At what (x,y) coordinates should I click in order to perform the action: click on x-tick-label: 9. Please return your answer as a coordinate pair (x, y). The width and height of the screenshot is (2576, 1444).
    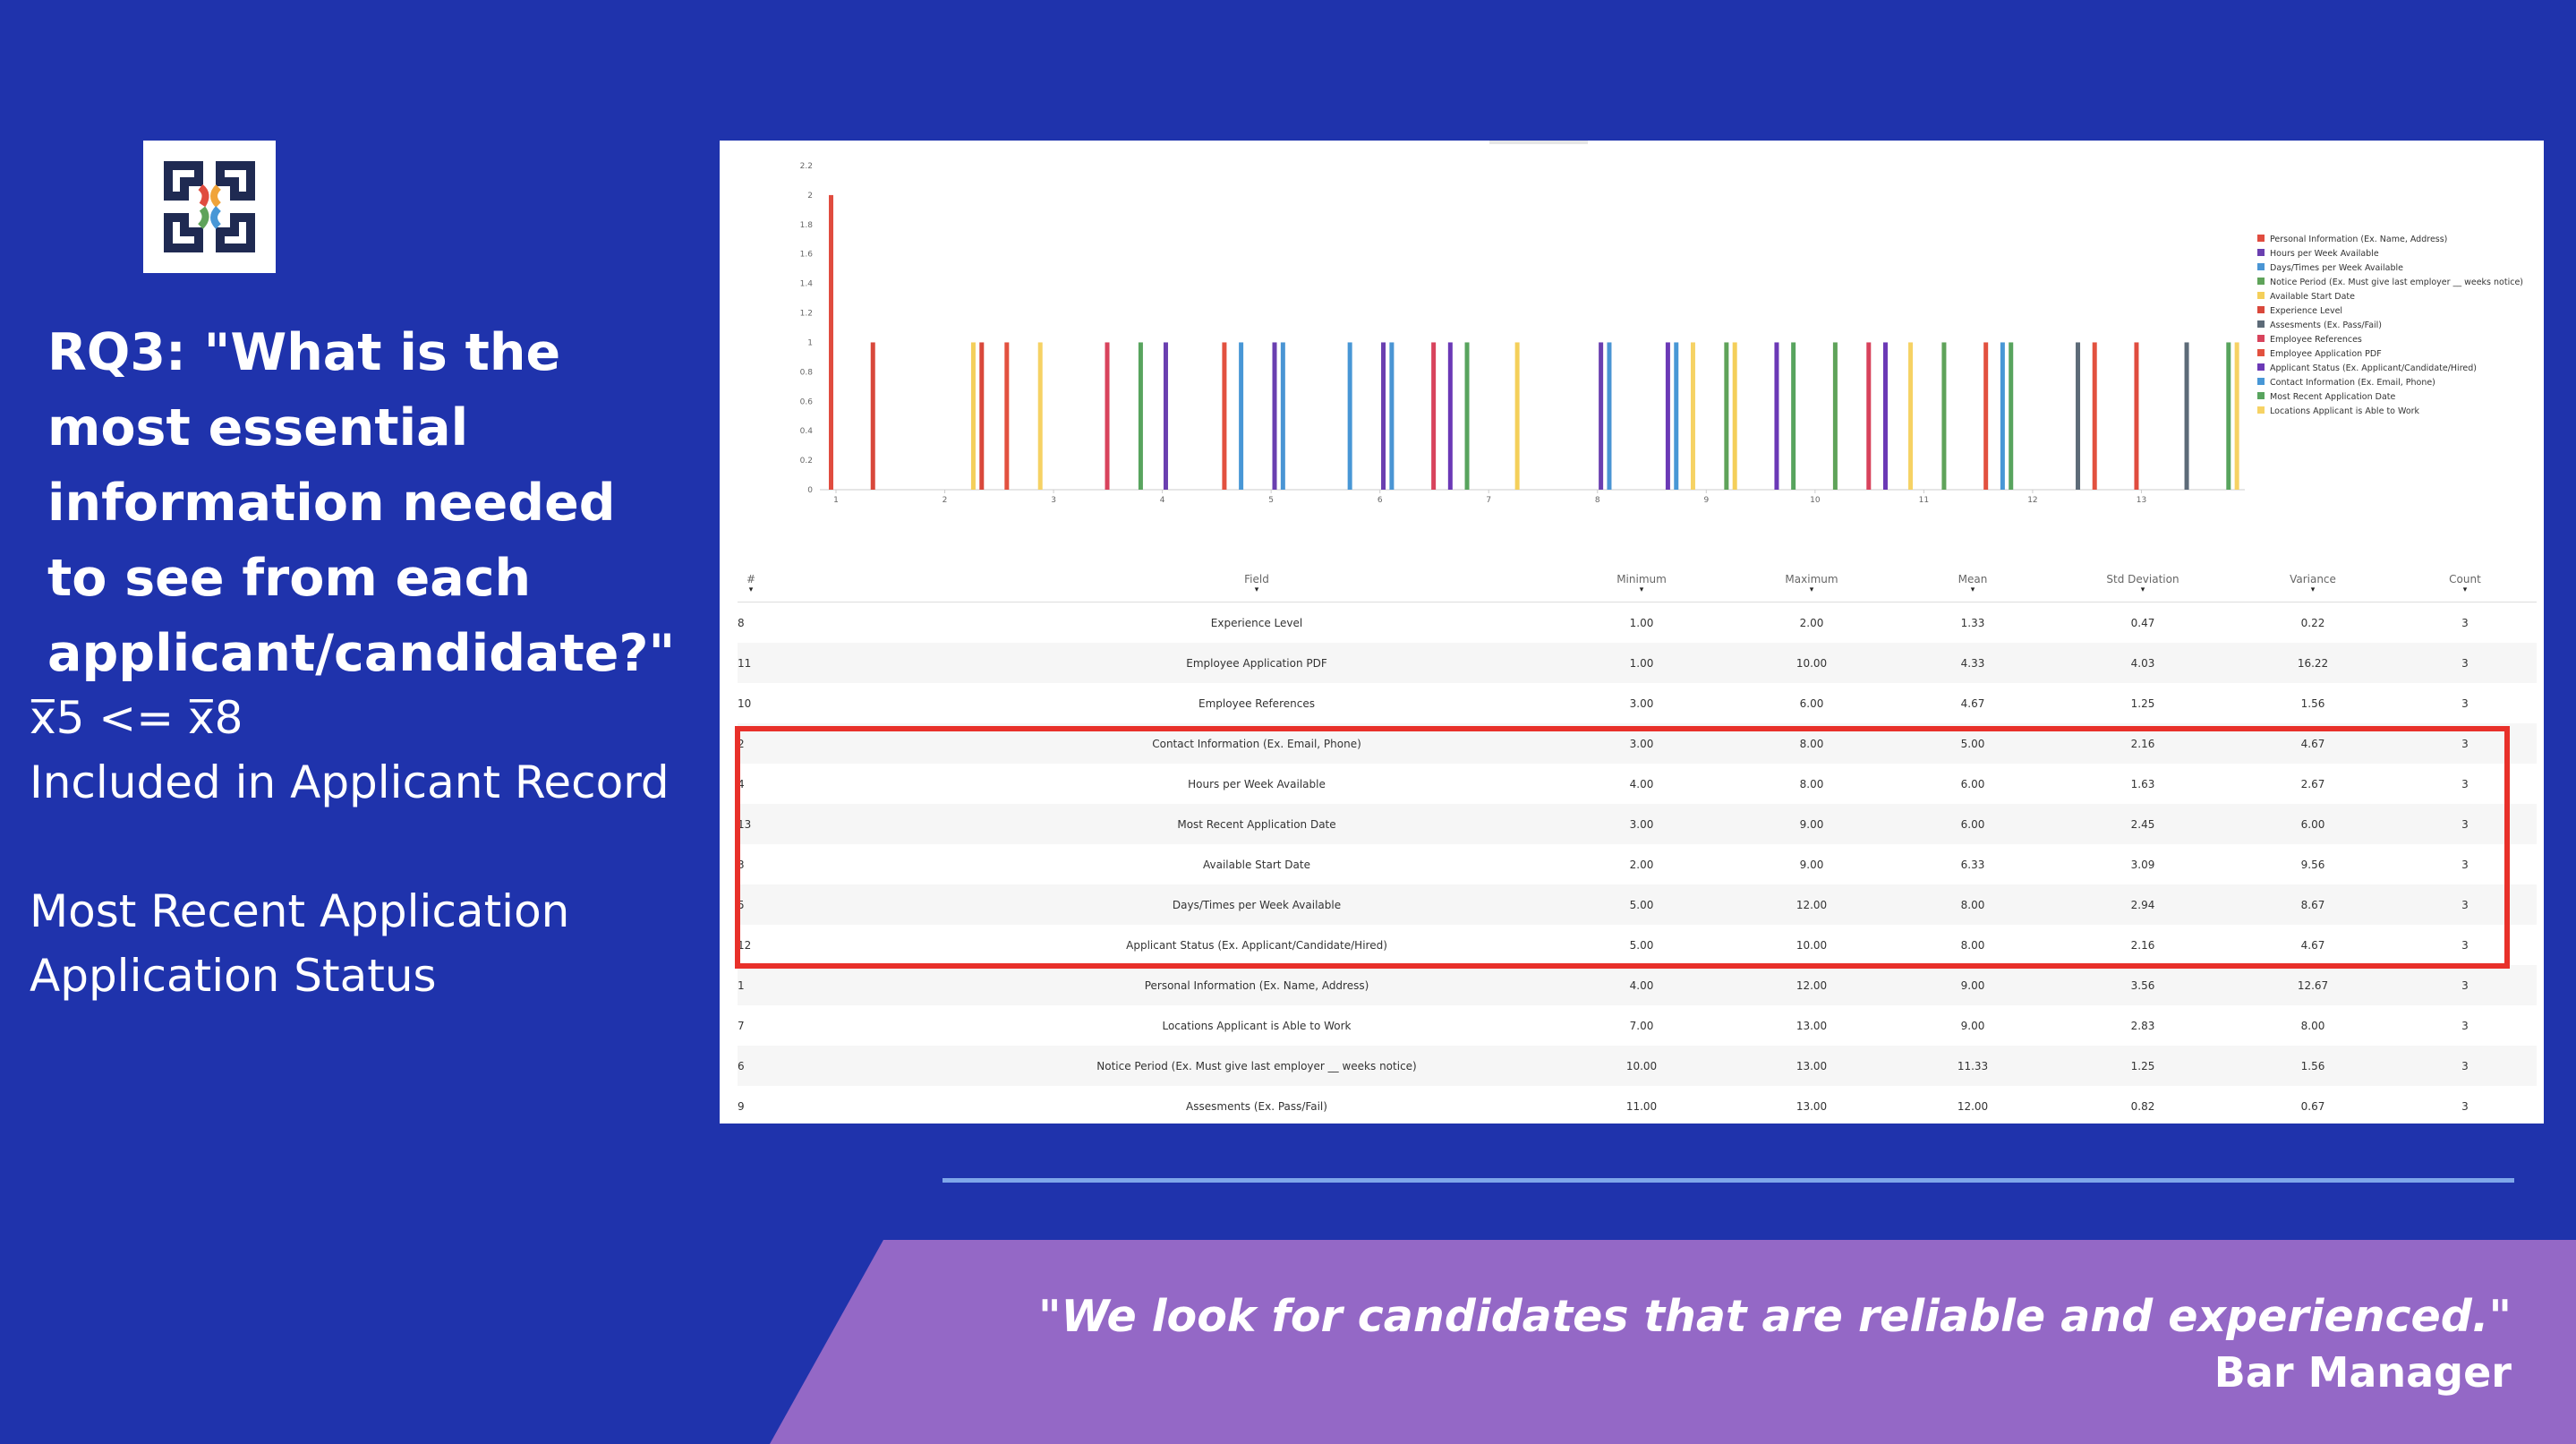
    Looking at the image, I should click on (1706, 500).